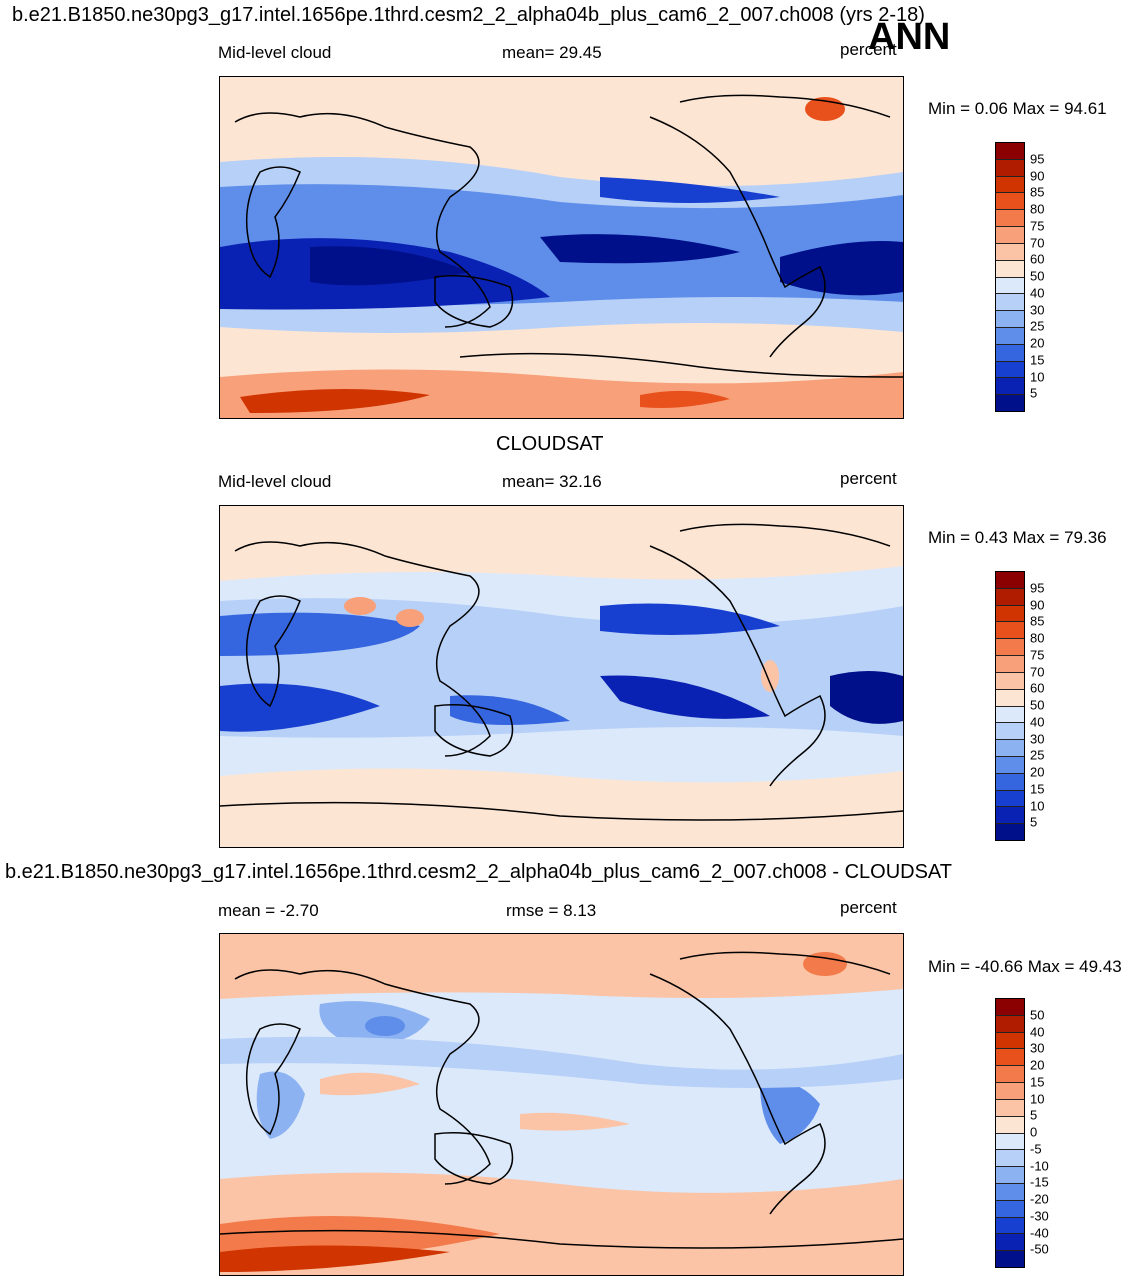  I want to click on panel2-header: CLOUDSAT, so click(550, 444).